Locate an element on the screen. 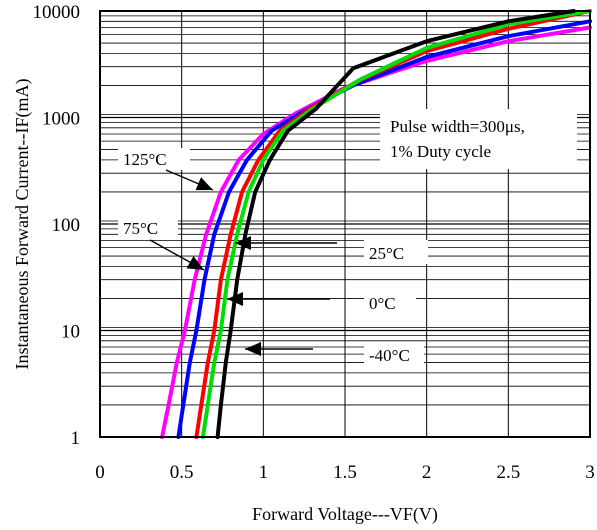  x-tick-label: 0 is located at coordinates (100, 472).